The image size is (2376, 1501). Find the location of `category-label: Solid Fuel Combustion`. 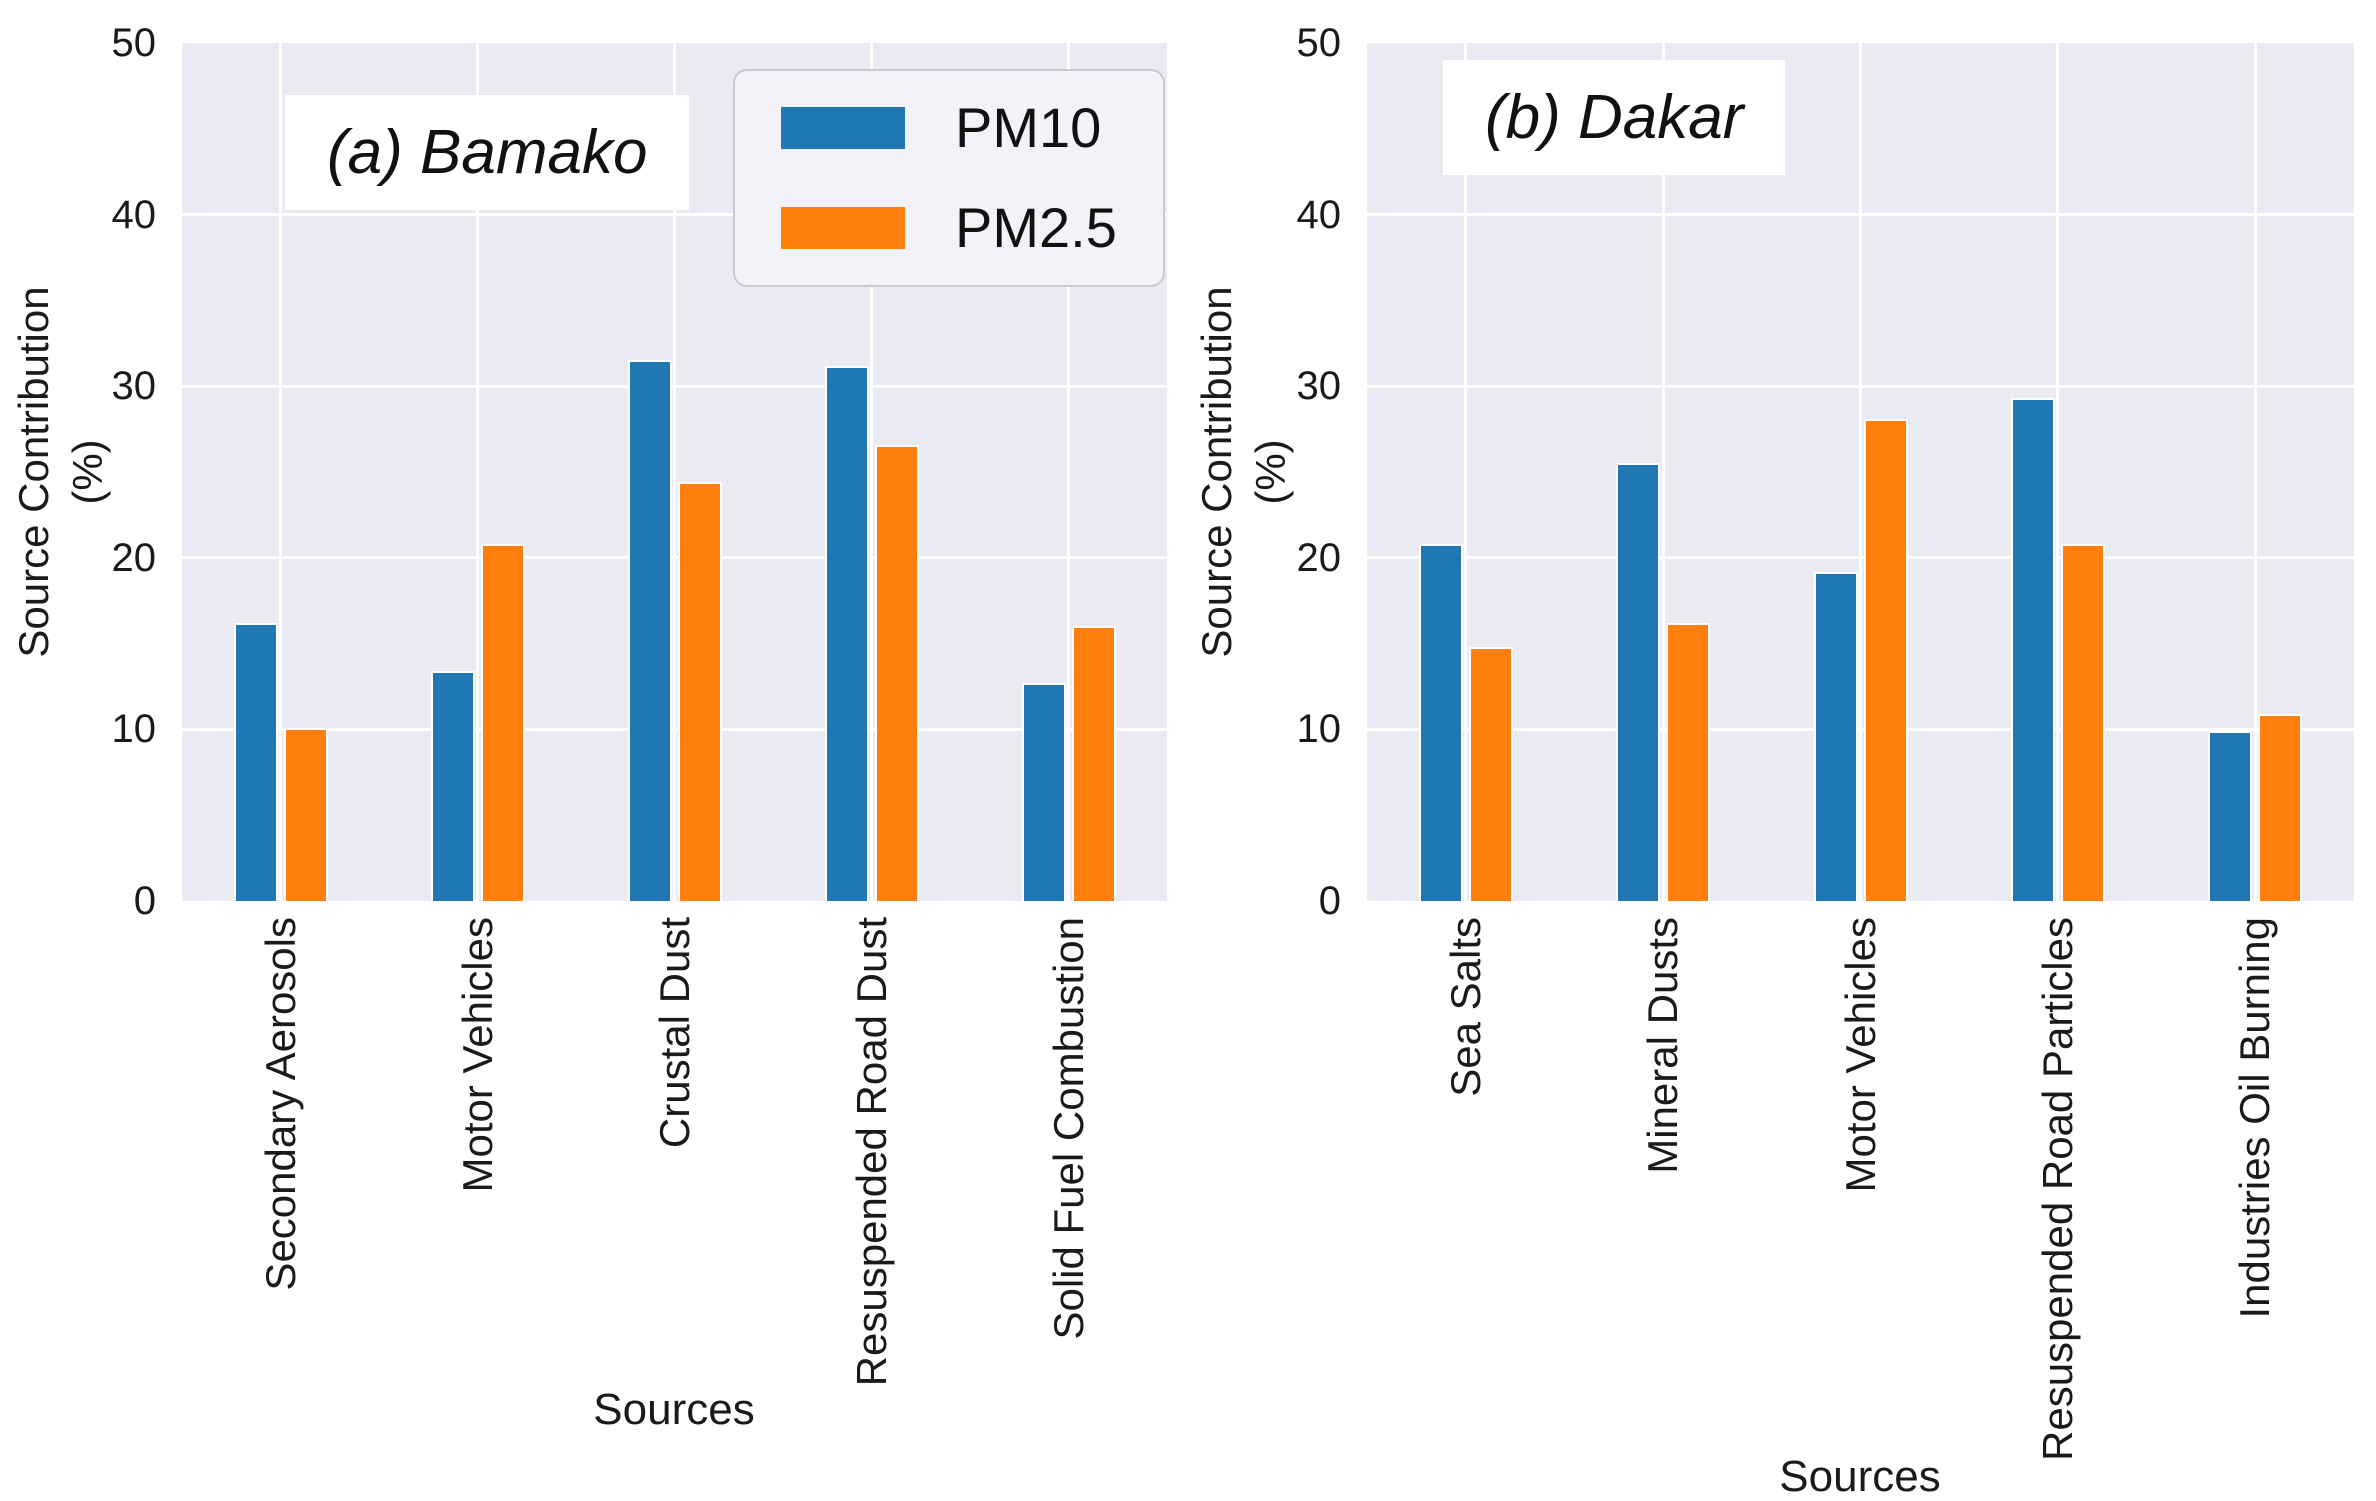

category-label: Solid Fuel Combustion is located at coordinates (1068, 1128).